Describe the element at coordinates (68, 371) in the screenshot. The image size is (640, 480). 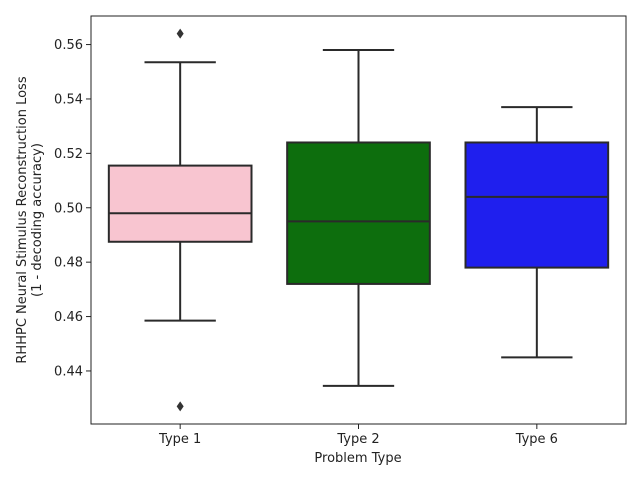
I see `y-tick-label: 0.44` at that location.